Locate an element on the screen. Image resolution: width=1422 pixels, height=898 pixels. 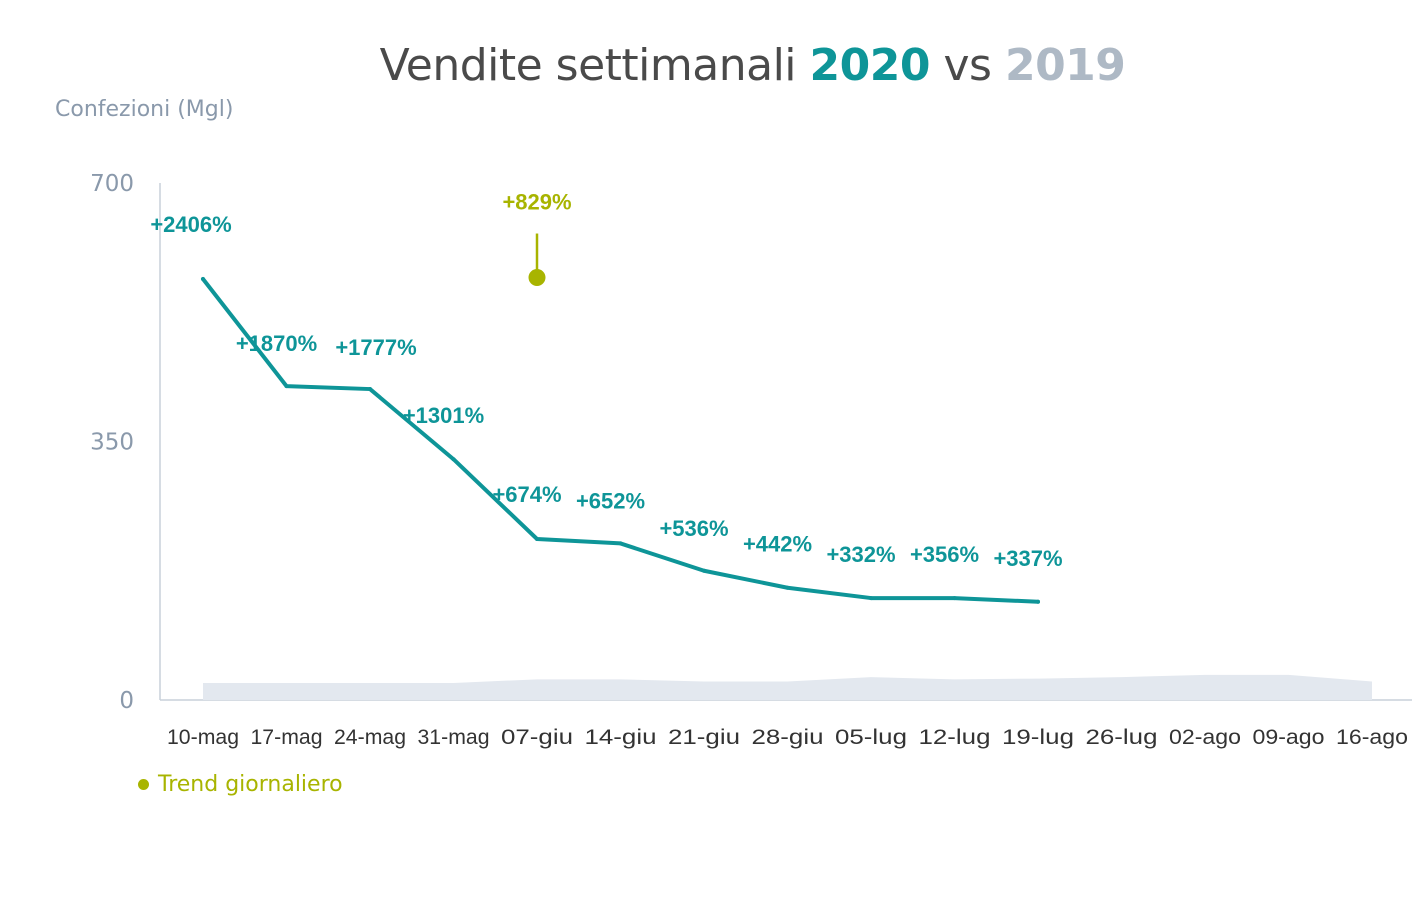
y-tick-label: 0 is located at coordinates (126, 701).